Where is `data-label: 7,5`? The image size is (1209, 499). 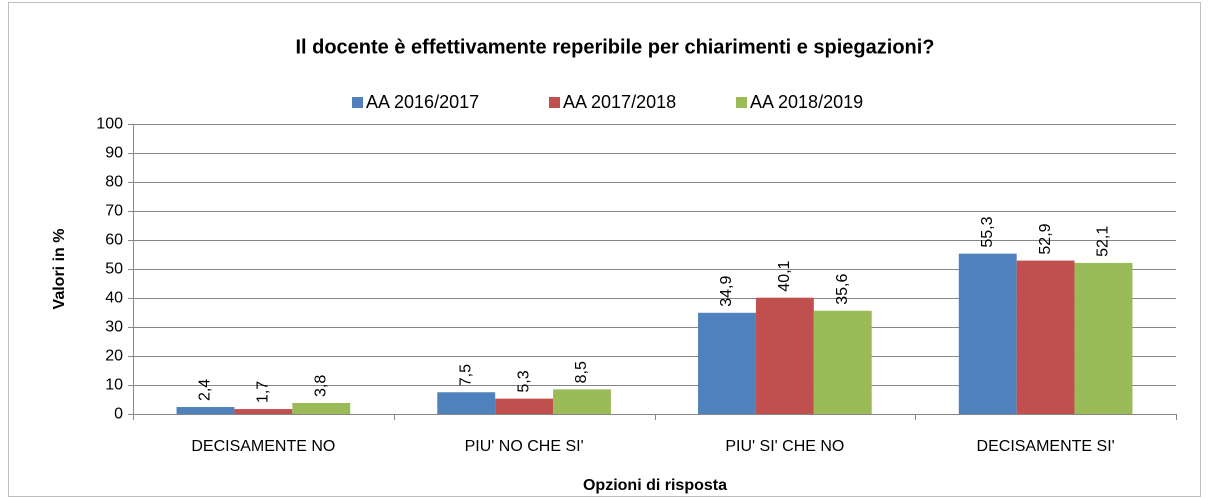
data-label: 7,5 is located at coordinates (465, 375).